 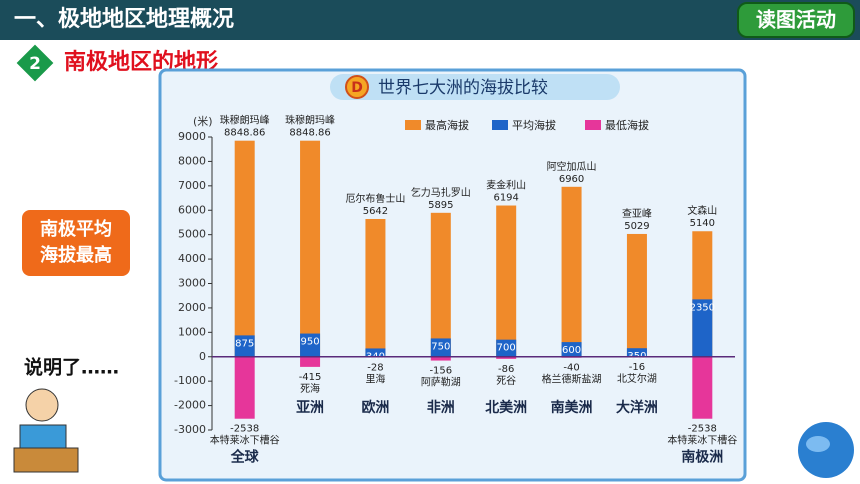 What do you see at coordinates (76, 229) in the screenshot?
I see `note-line: 南极平均` at bounding box center [76, 229].